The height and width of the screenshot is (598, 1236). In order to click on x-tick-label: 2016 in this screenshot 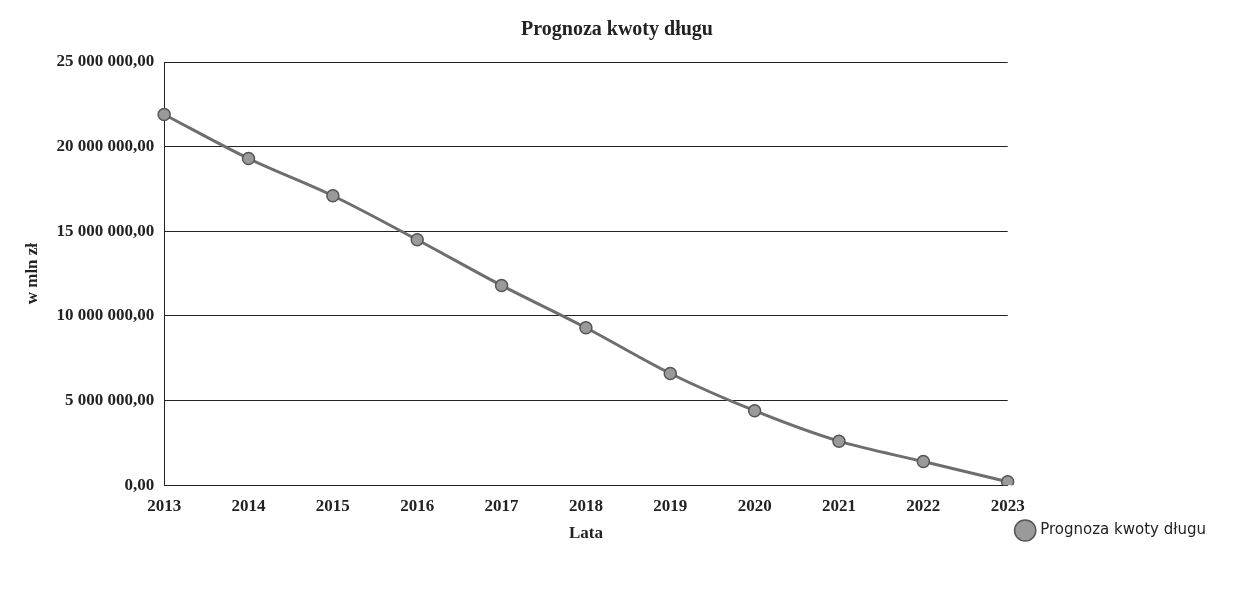, I will do `click(417, 505)`.